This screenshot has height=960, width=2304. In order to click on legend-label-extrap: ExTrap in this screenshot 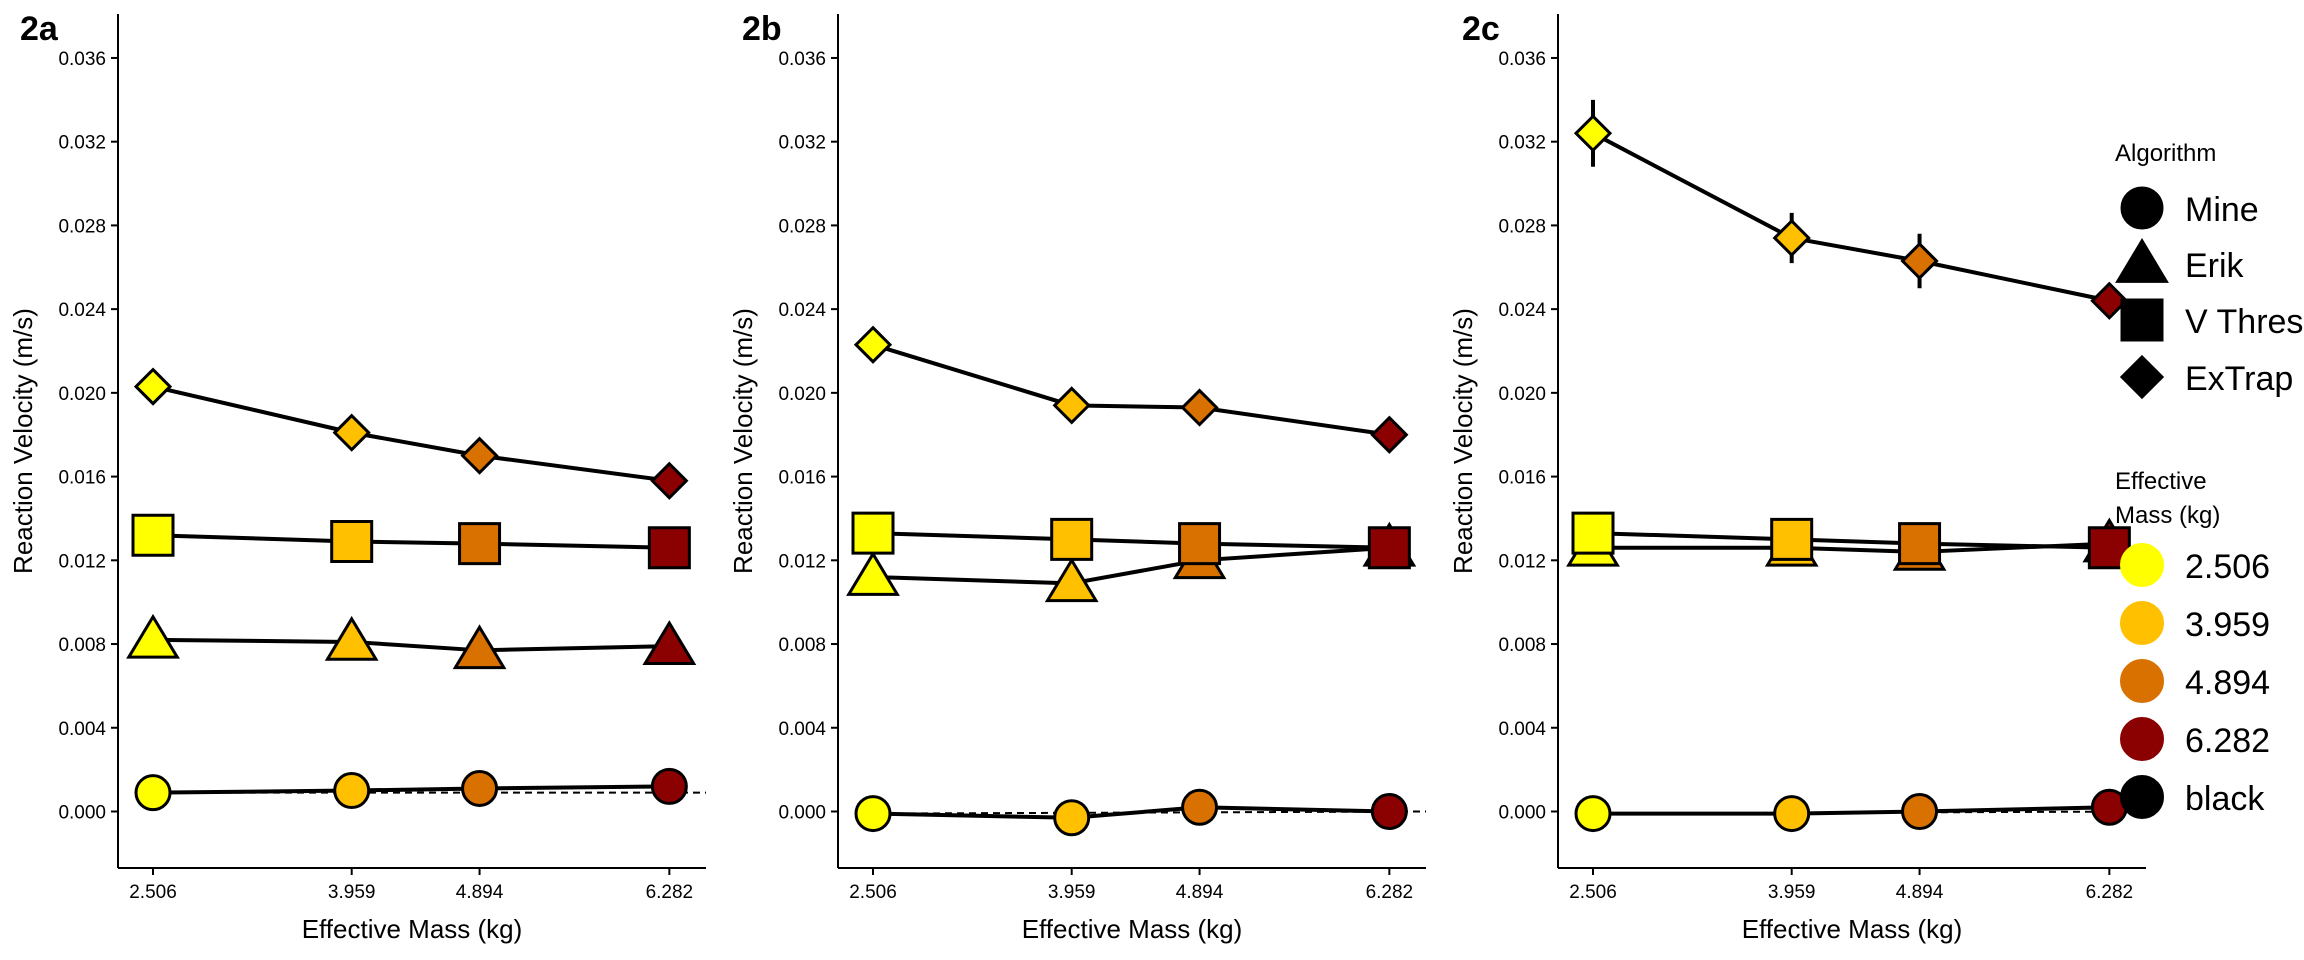, I will do `click(2239, 379)`.